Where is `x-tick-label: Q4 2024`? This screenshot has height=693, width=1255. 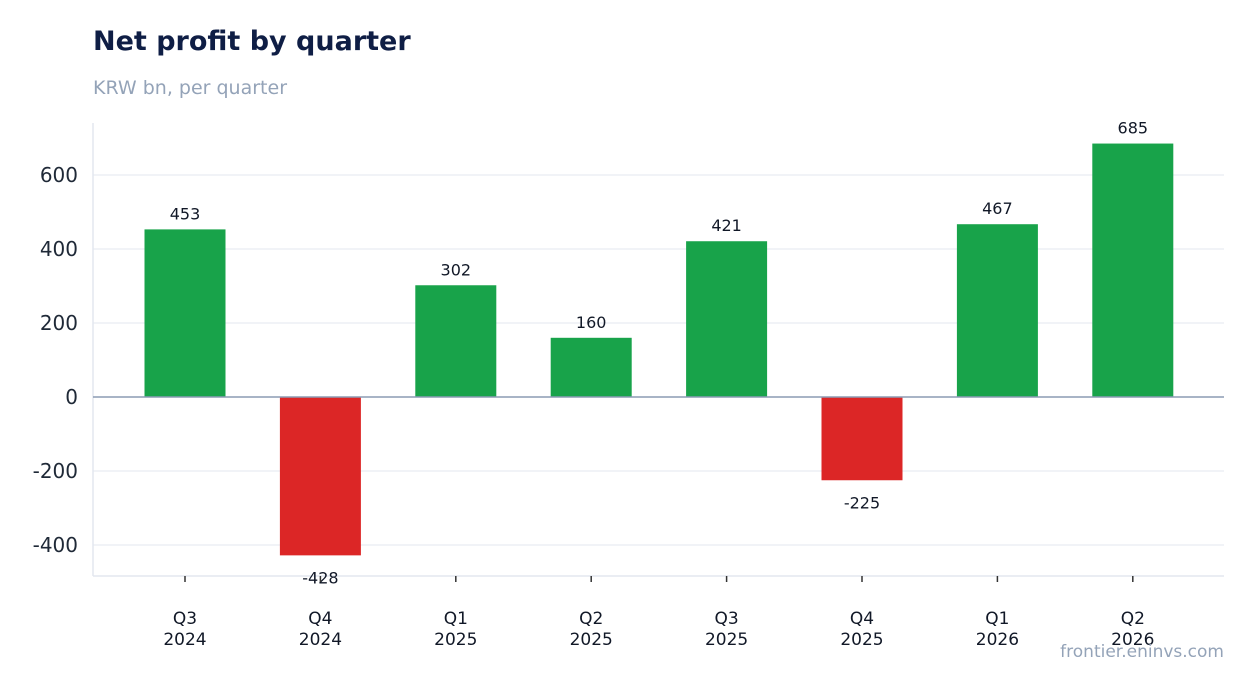
x-tick-label: Q4 2024 is located at coordinates (320, 629).